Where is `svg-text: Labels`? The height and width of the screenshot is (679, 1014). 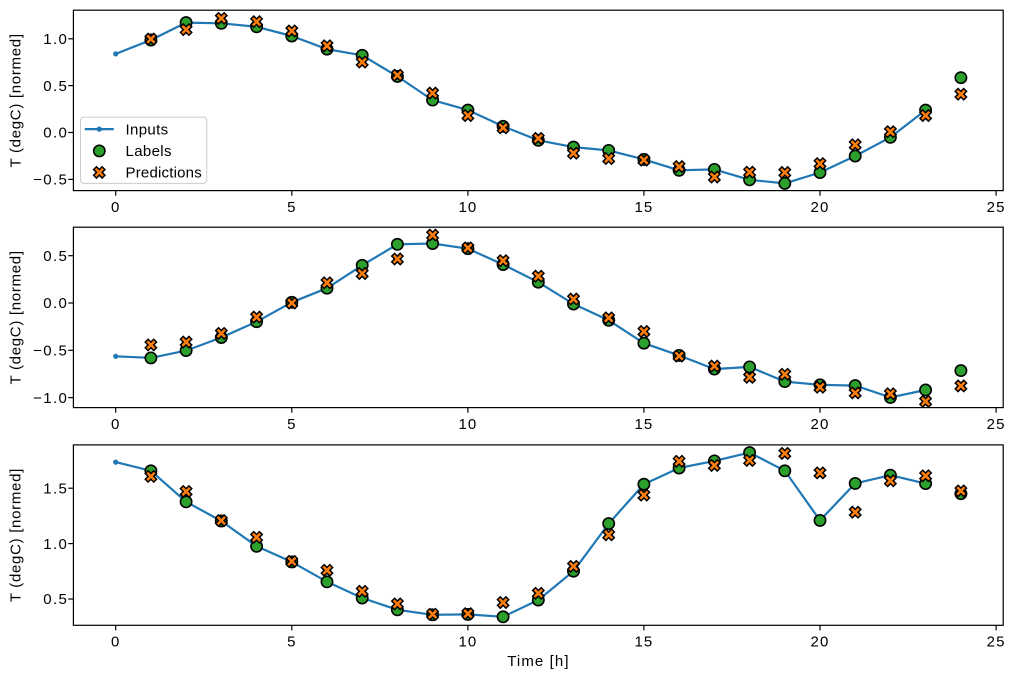 svg-text: Labels is located at coordinates (149, 151).